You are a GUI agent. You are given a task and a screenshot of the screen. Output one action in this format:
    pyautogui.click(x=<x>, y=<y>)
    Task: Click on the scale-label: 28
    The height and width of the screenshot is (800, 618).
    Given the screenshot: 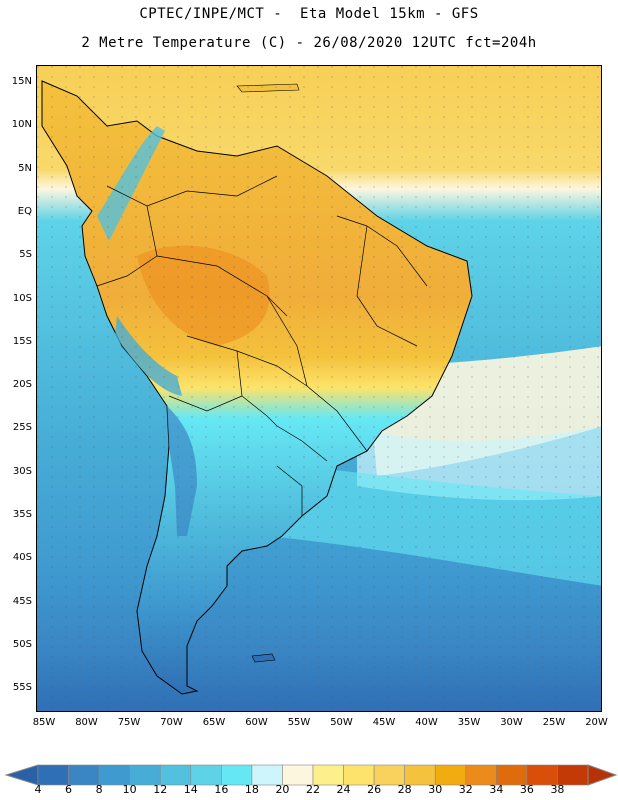 What is the action you would take?
    pyautogui.click(x=404, y=789)
    